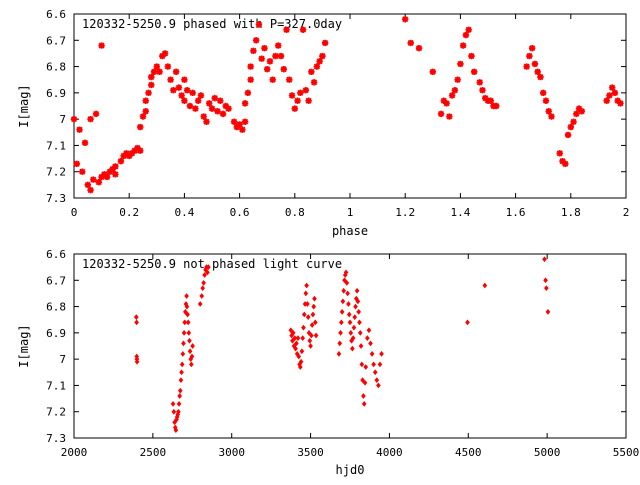 The height and width of the screenshot is (485, 640). I want to click on unphased-x-tick-label: 3500, so click(310, 452).